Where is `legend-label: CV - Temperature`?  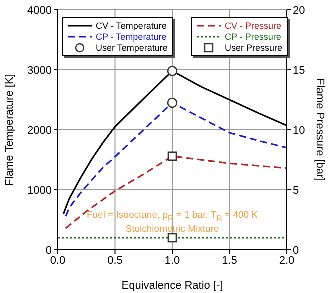
legend-label: CV - Temperature is located at coordinates (131, 25).